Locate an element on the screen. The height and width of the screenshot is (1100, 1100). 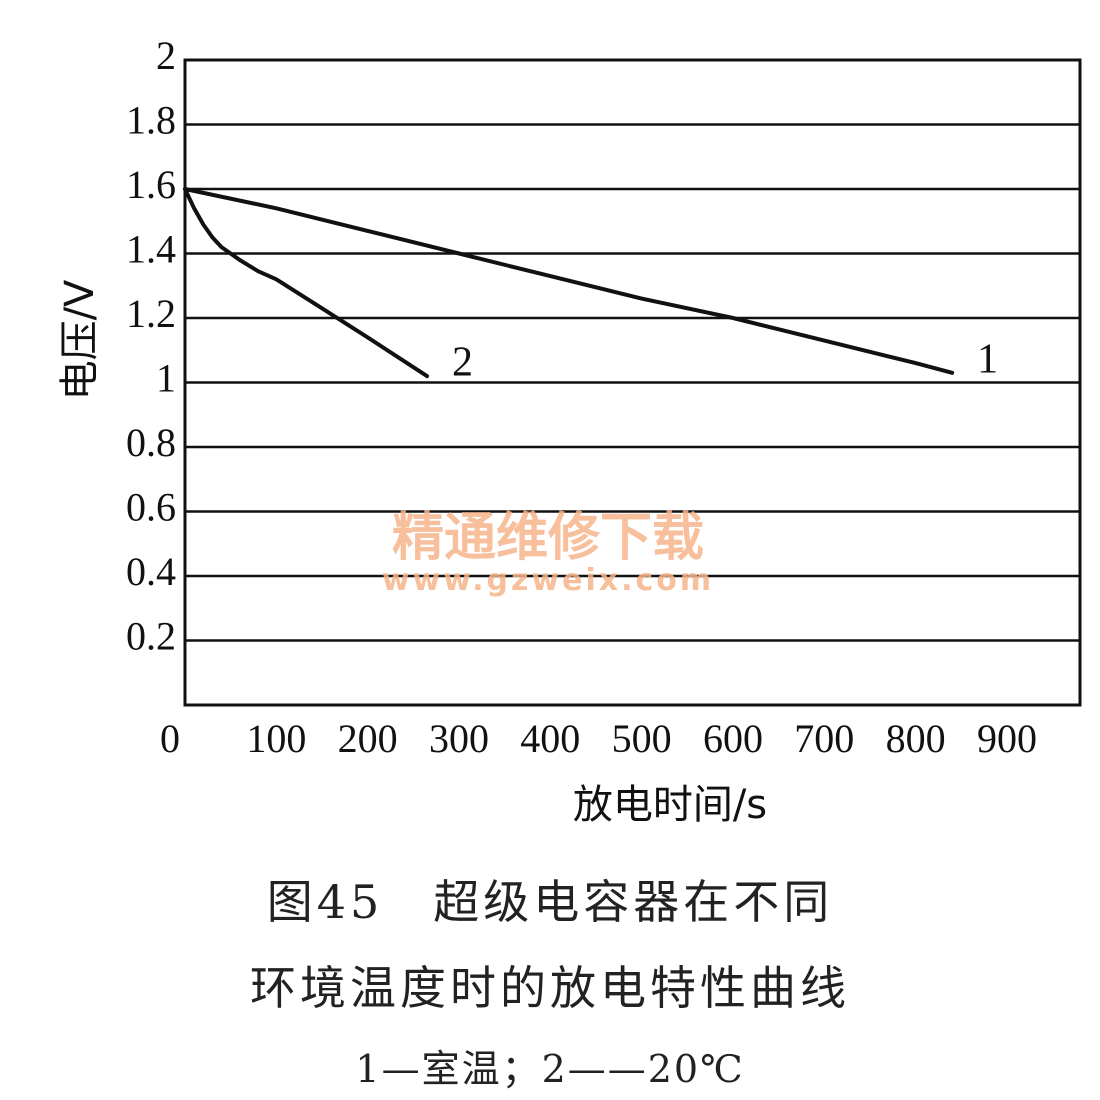
figure-caption-subtitle: 环境温度时的放电特性曲线 is located at coordinates (550, 988).